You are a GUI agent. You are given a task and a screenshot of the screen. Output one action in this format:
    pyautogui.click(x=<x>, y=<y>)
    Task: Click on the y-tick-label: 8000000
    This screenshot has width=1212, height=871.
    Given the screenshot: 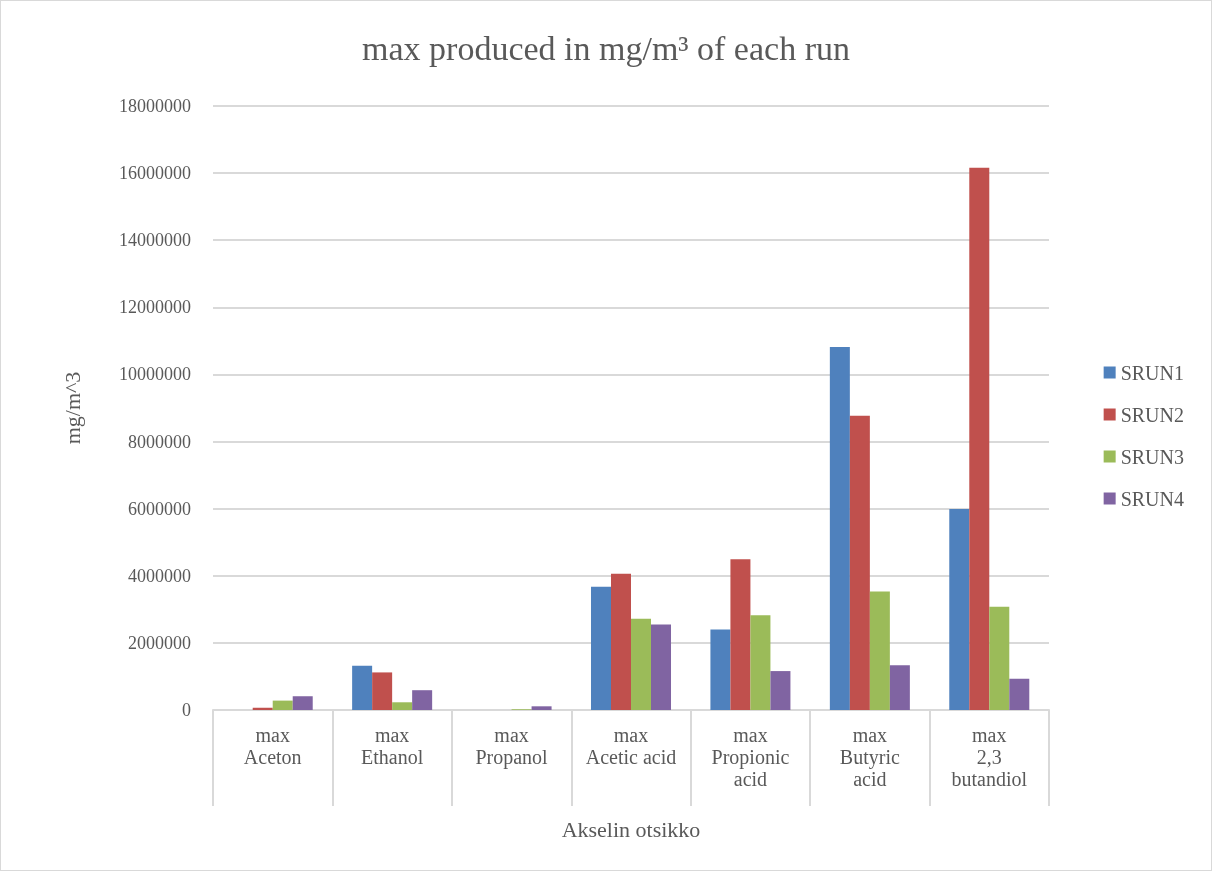 What is the action you would take?
    pyautogui.click(x=159, y=441)
    